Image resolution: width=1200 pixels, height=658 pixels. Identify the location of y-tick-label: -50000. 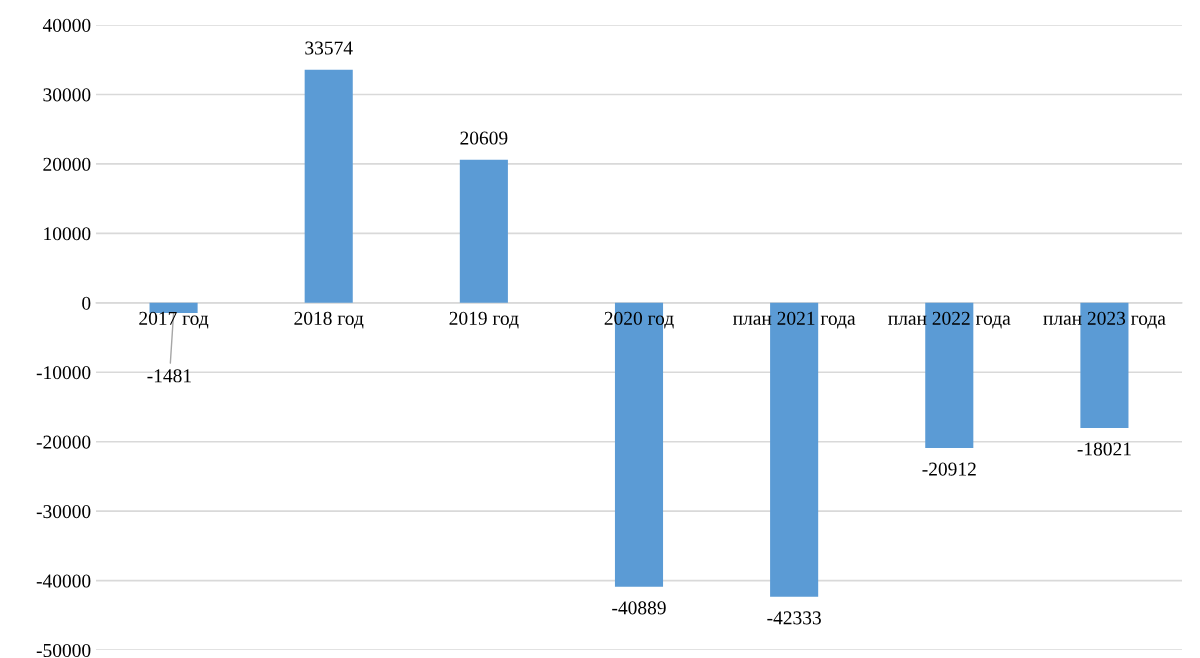
(63, 650).